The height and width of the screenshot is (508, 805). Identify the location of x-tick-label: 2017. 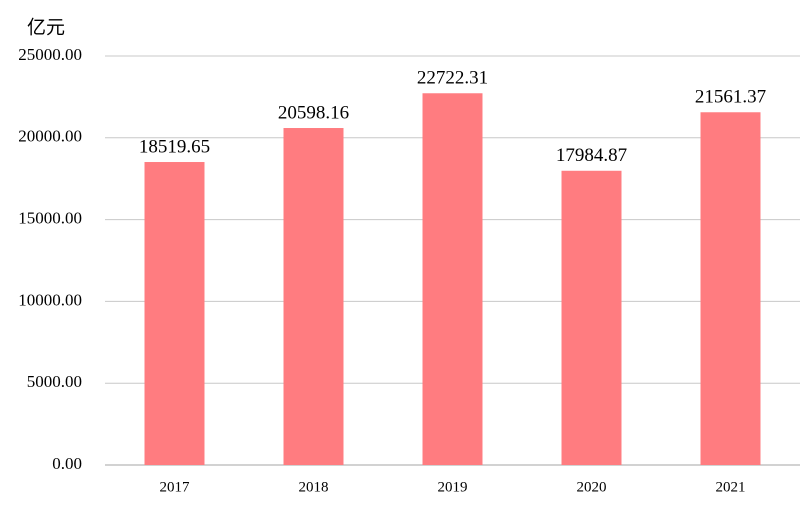
(175, 487).